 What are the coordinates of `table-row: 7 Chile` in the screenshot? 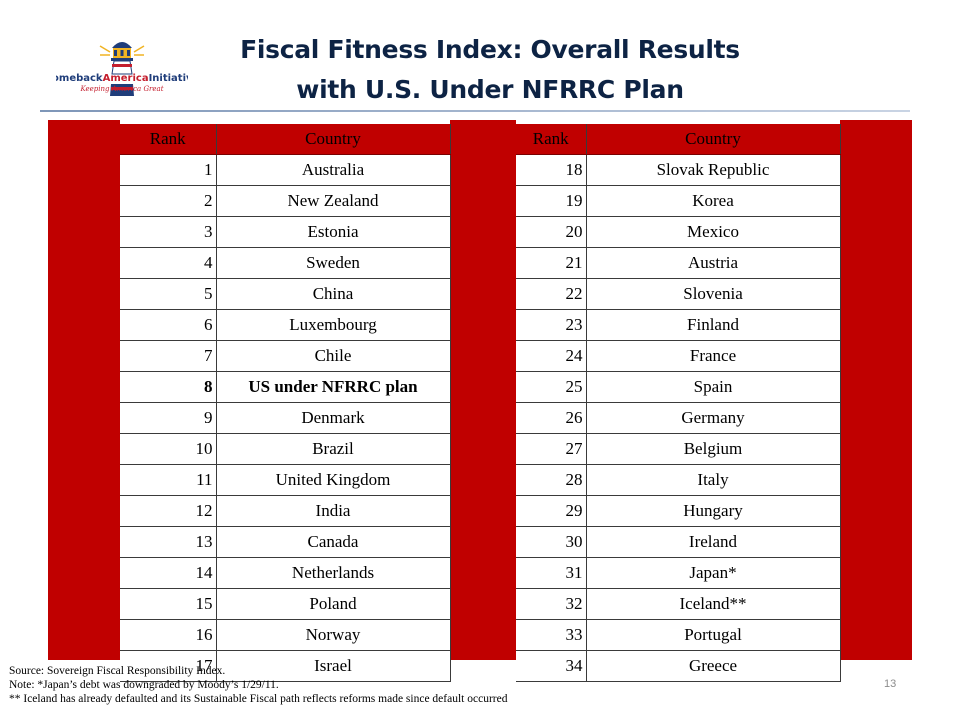 It's located at (285, 356).